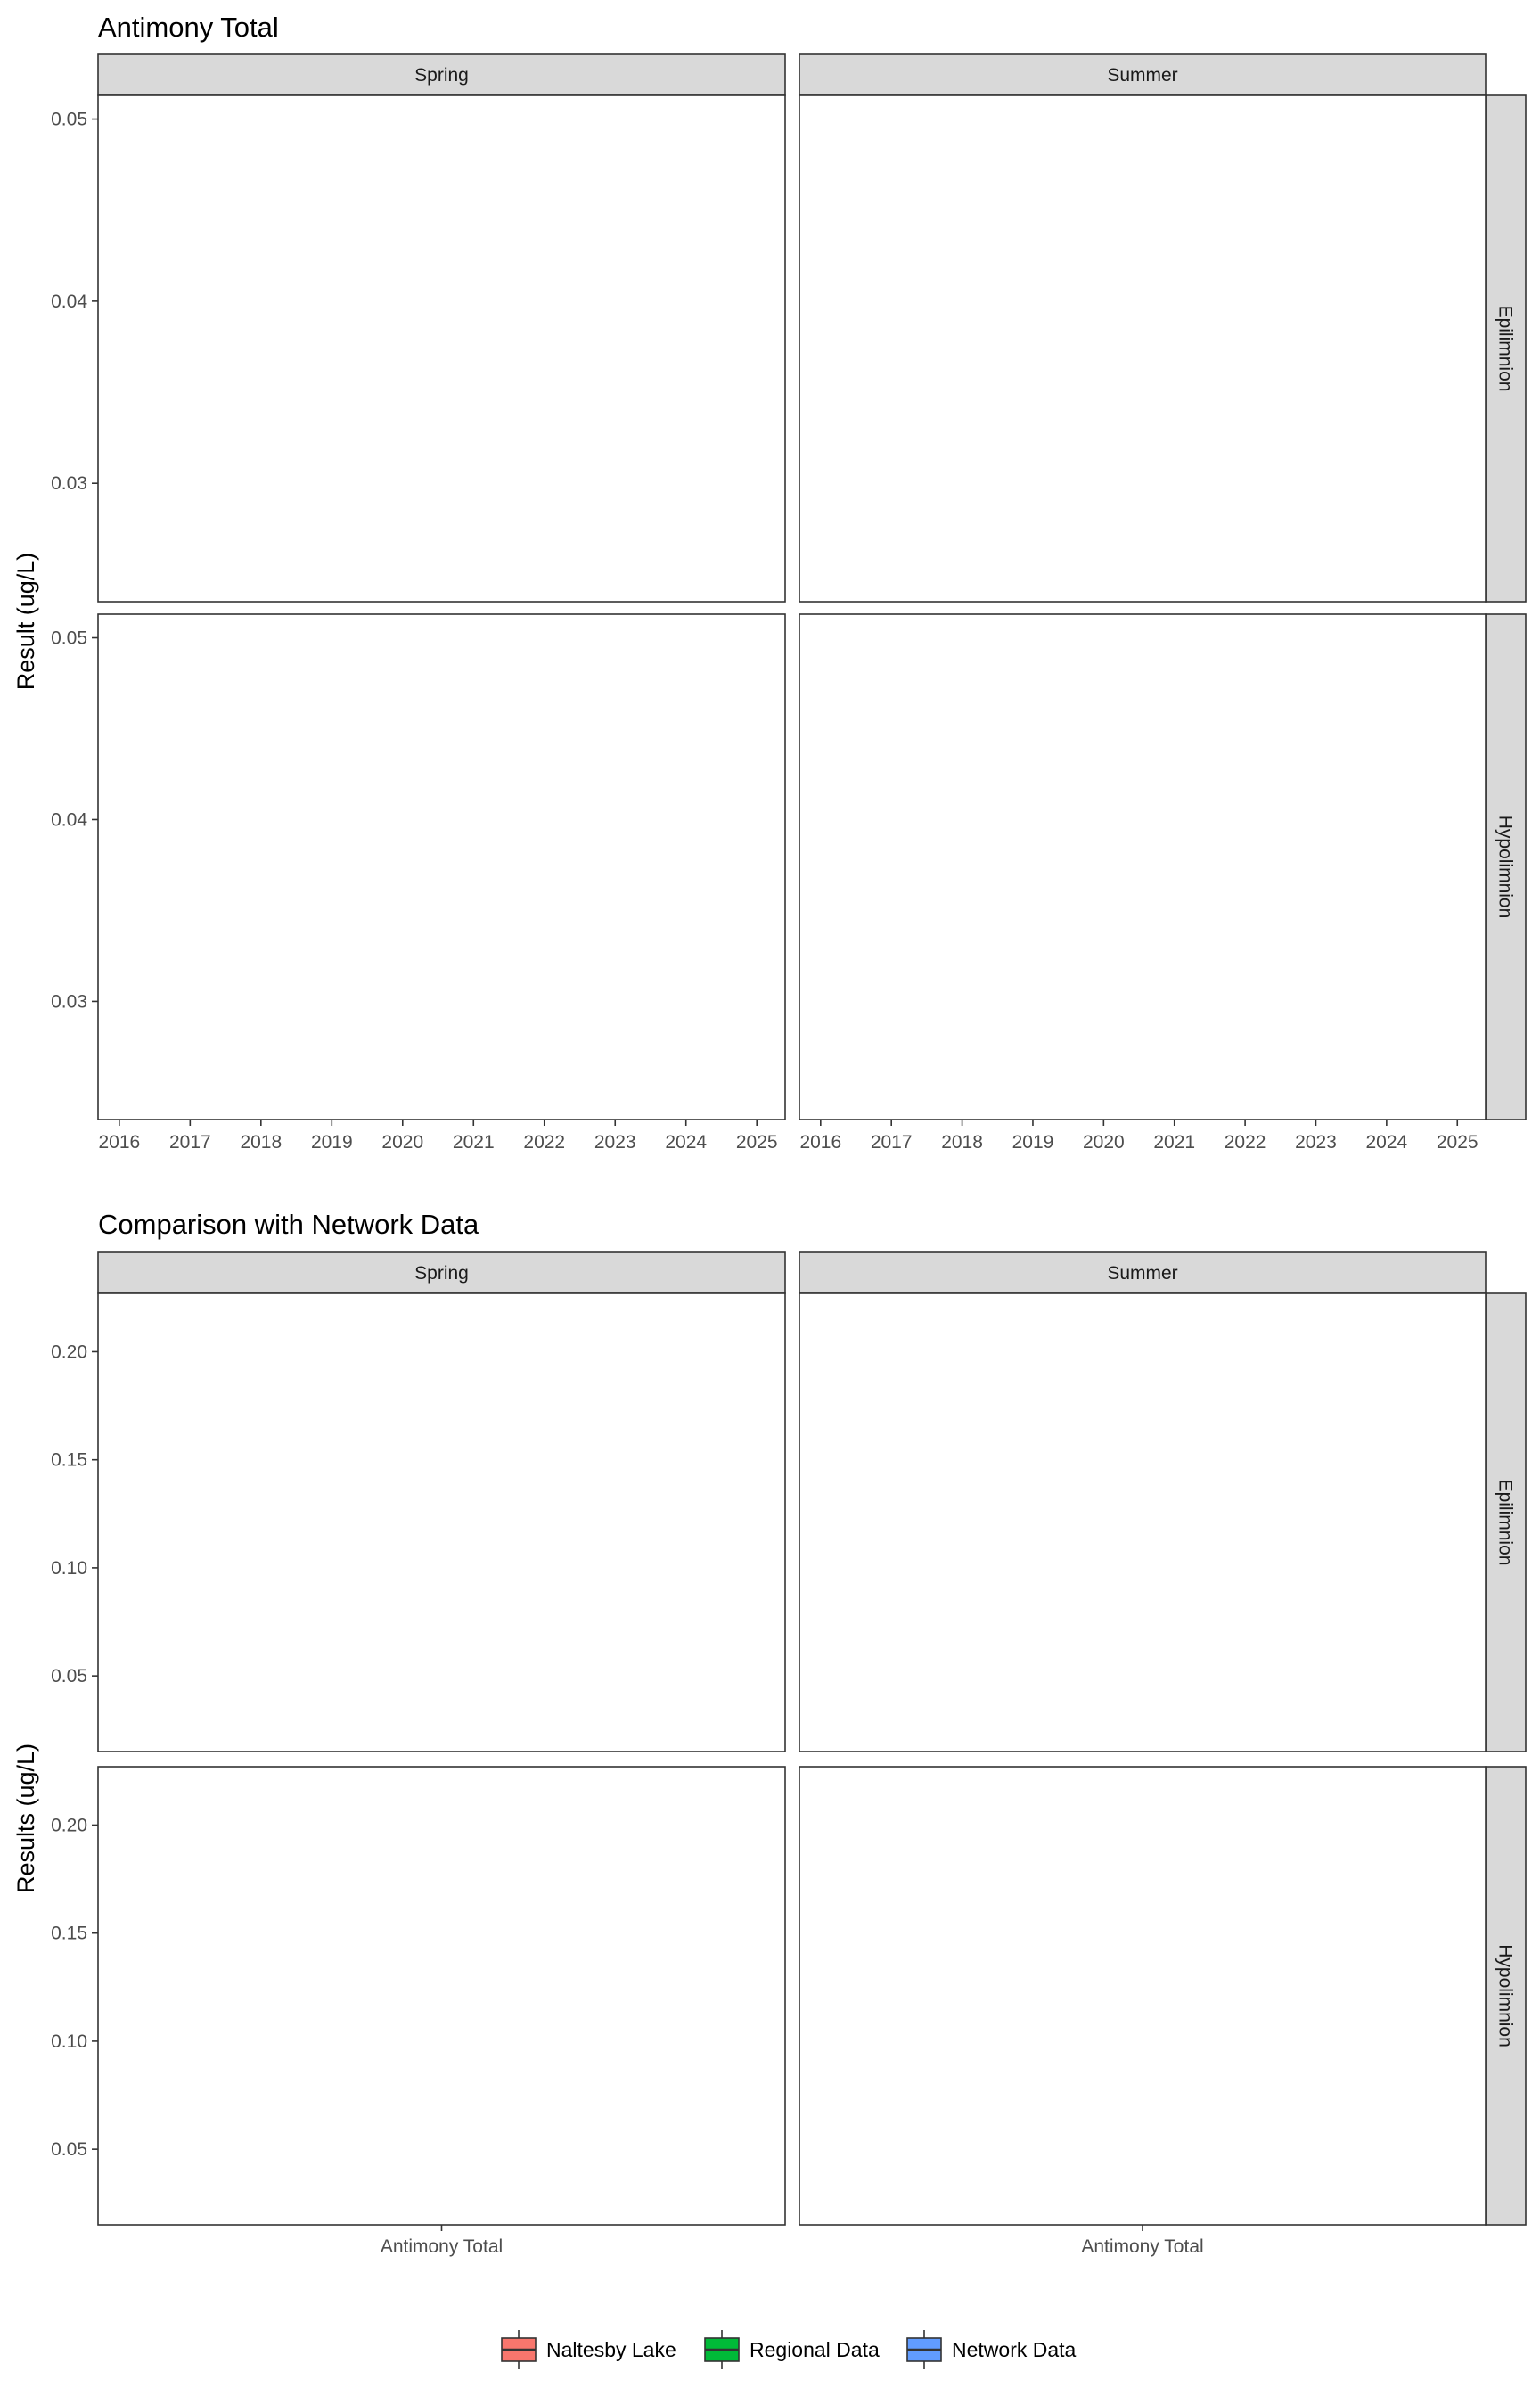  What do you see at coordinates (611, 2349) in the screenshot?
I see `legend-label: Naltesby Lake` at bounding box center [611, 2349].